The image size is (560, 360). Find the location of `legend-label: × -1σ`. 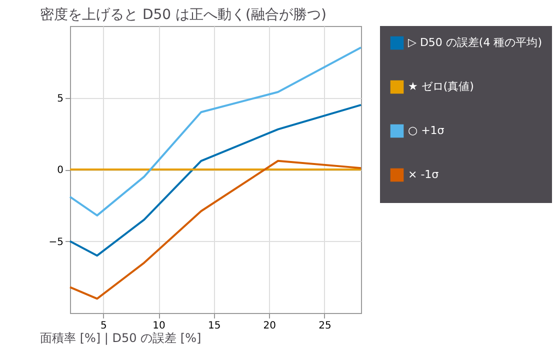

legend-label: × -1σ is located at coordinates (423, 174).